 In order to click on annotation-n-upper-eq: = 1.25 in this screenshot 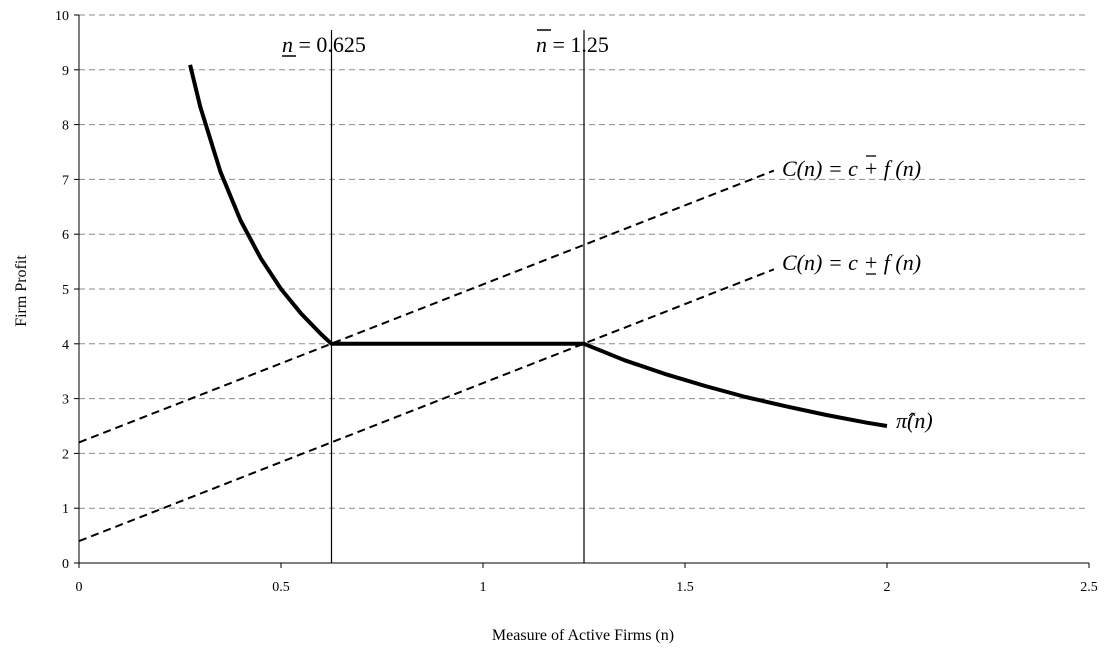, I will do `click(578, 44)`.